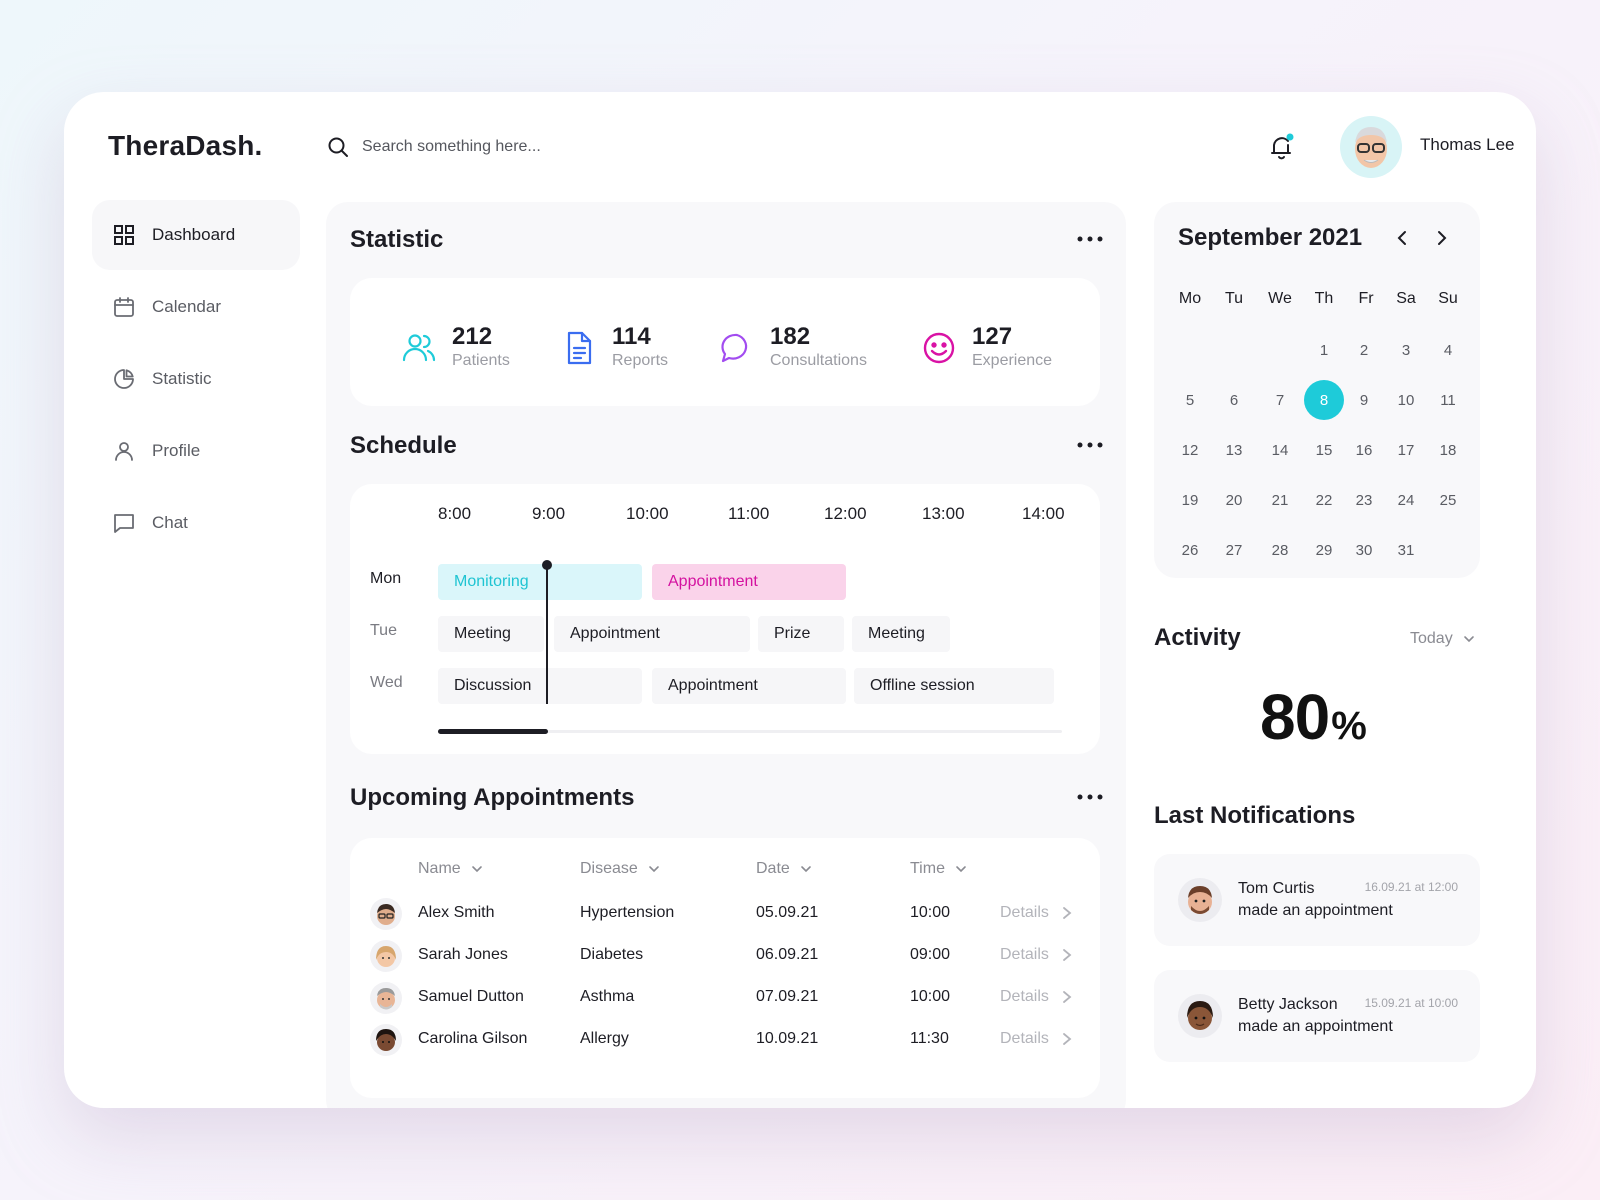  What do you see at coordinates (930, 954) in the screenshot?
I see `appointment-time: 09:00` at bounding box center [930, 954].